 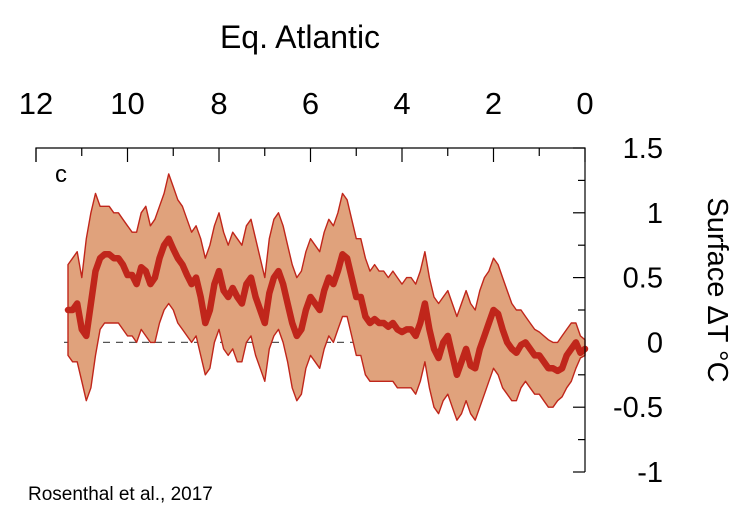 What do you see at coordinates (61, 174) in the screenshot?
I see `panel-label: c` at bounding box center [61, 174].